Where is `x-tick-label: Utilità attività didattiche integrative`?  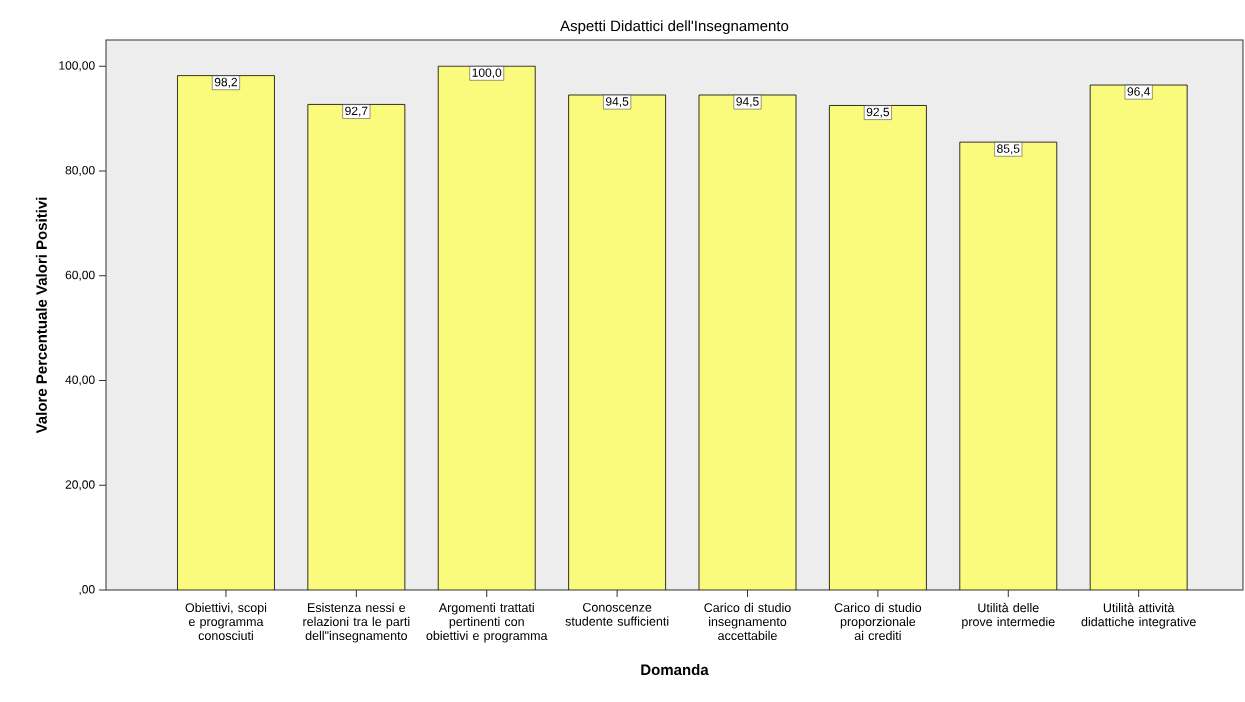
x-tick-label: Utilità attività didattiche integrative is located at coordinates (1138, 615).